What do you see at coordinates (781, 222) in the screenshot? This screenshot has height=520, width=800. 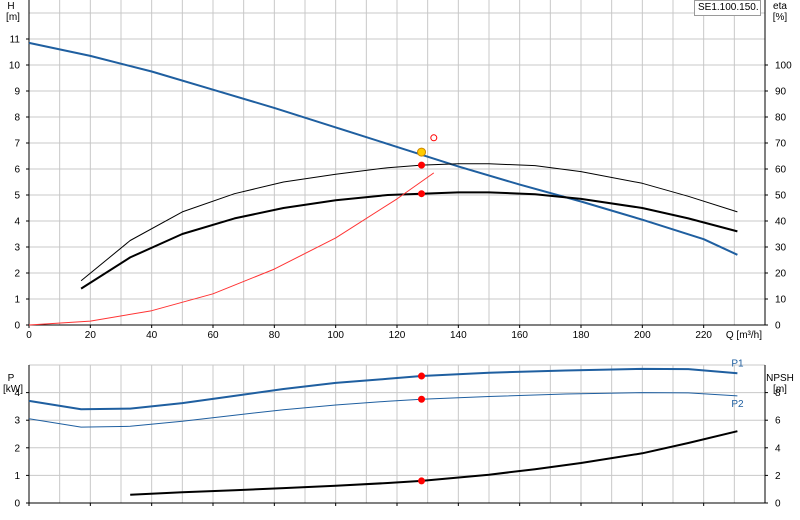 I see `y-tick-label-right: 40` at bounding box center [781, 222].